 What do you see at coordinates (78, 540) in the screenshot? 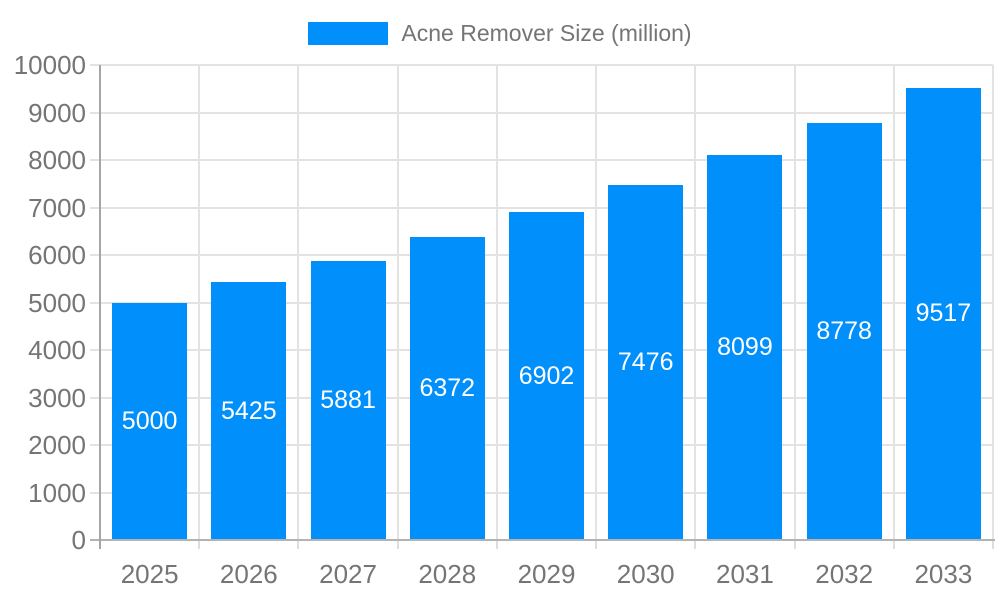
I see `y-axis-tick-label: 0` at bounding box center [78, 540].